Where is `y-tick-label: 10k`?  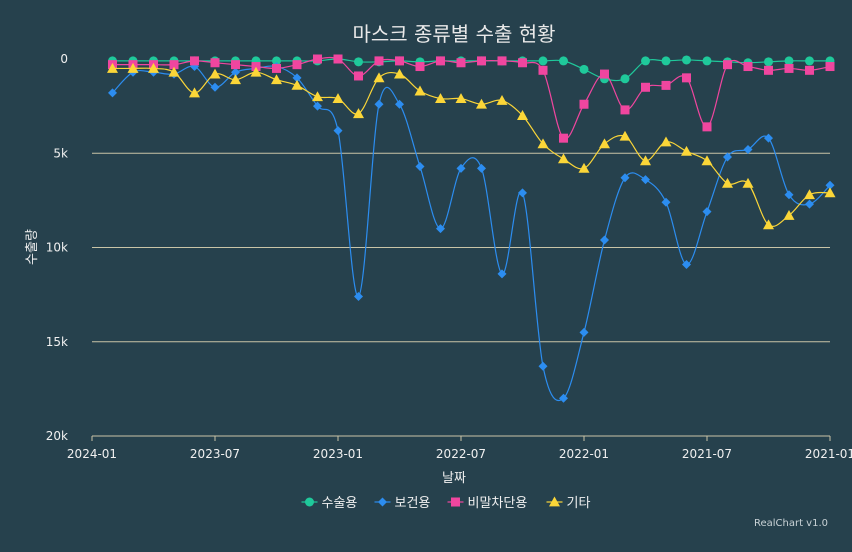
y-tick-label: 10k is located at coordinates (57, 248).